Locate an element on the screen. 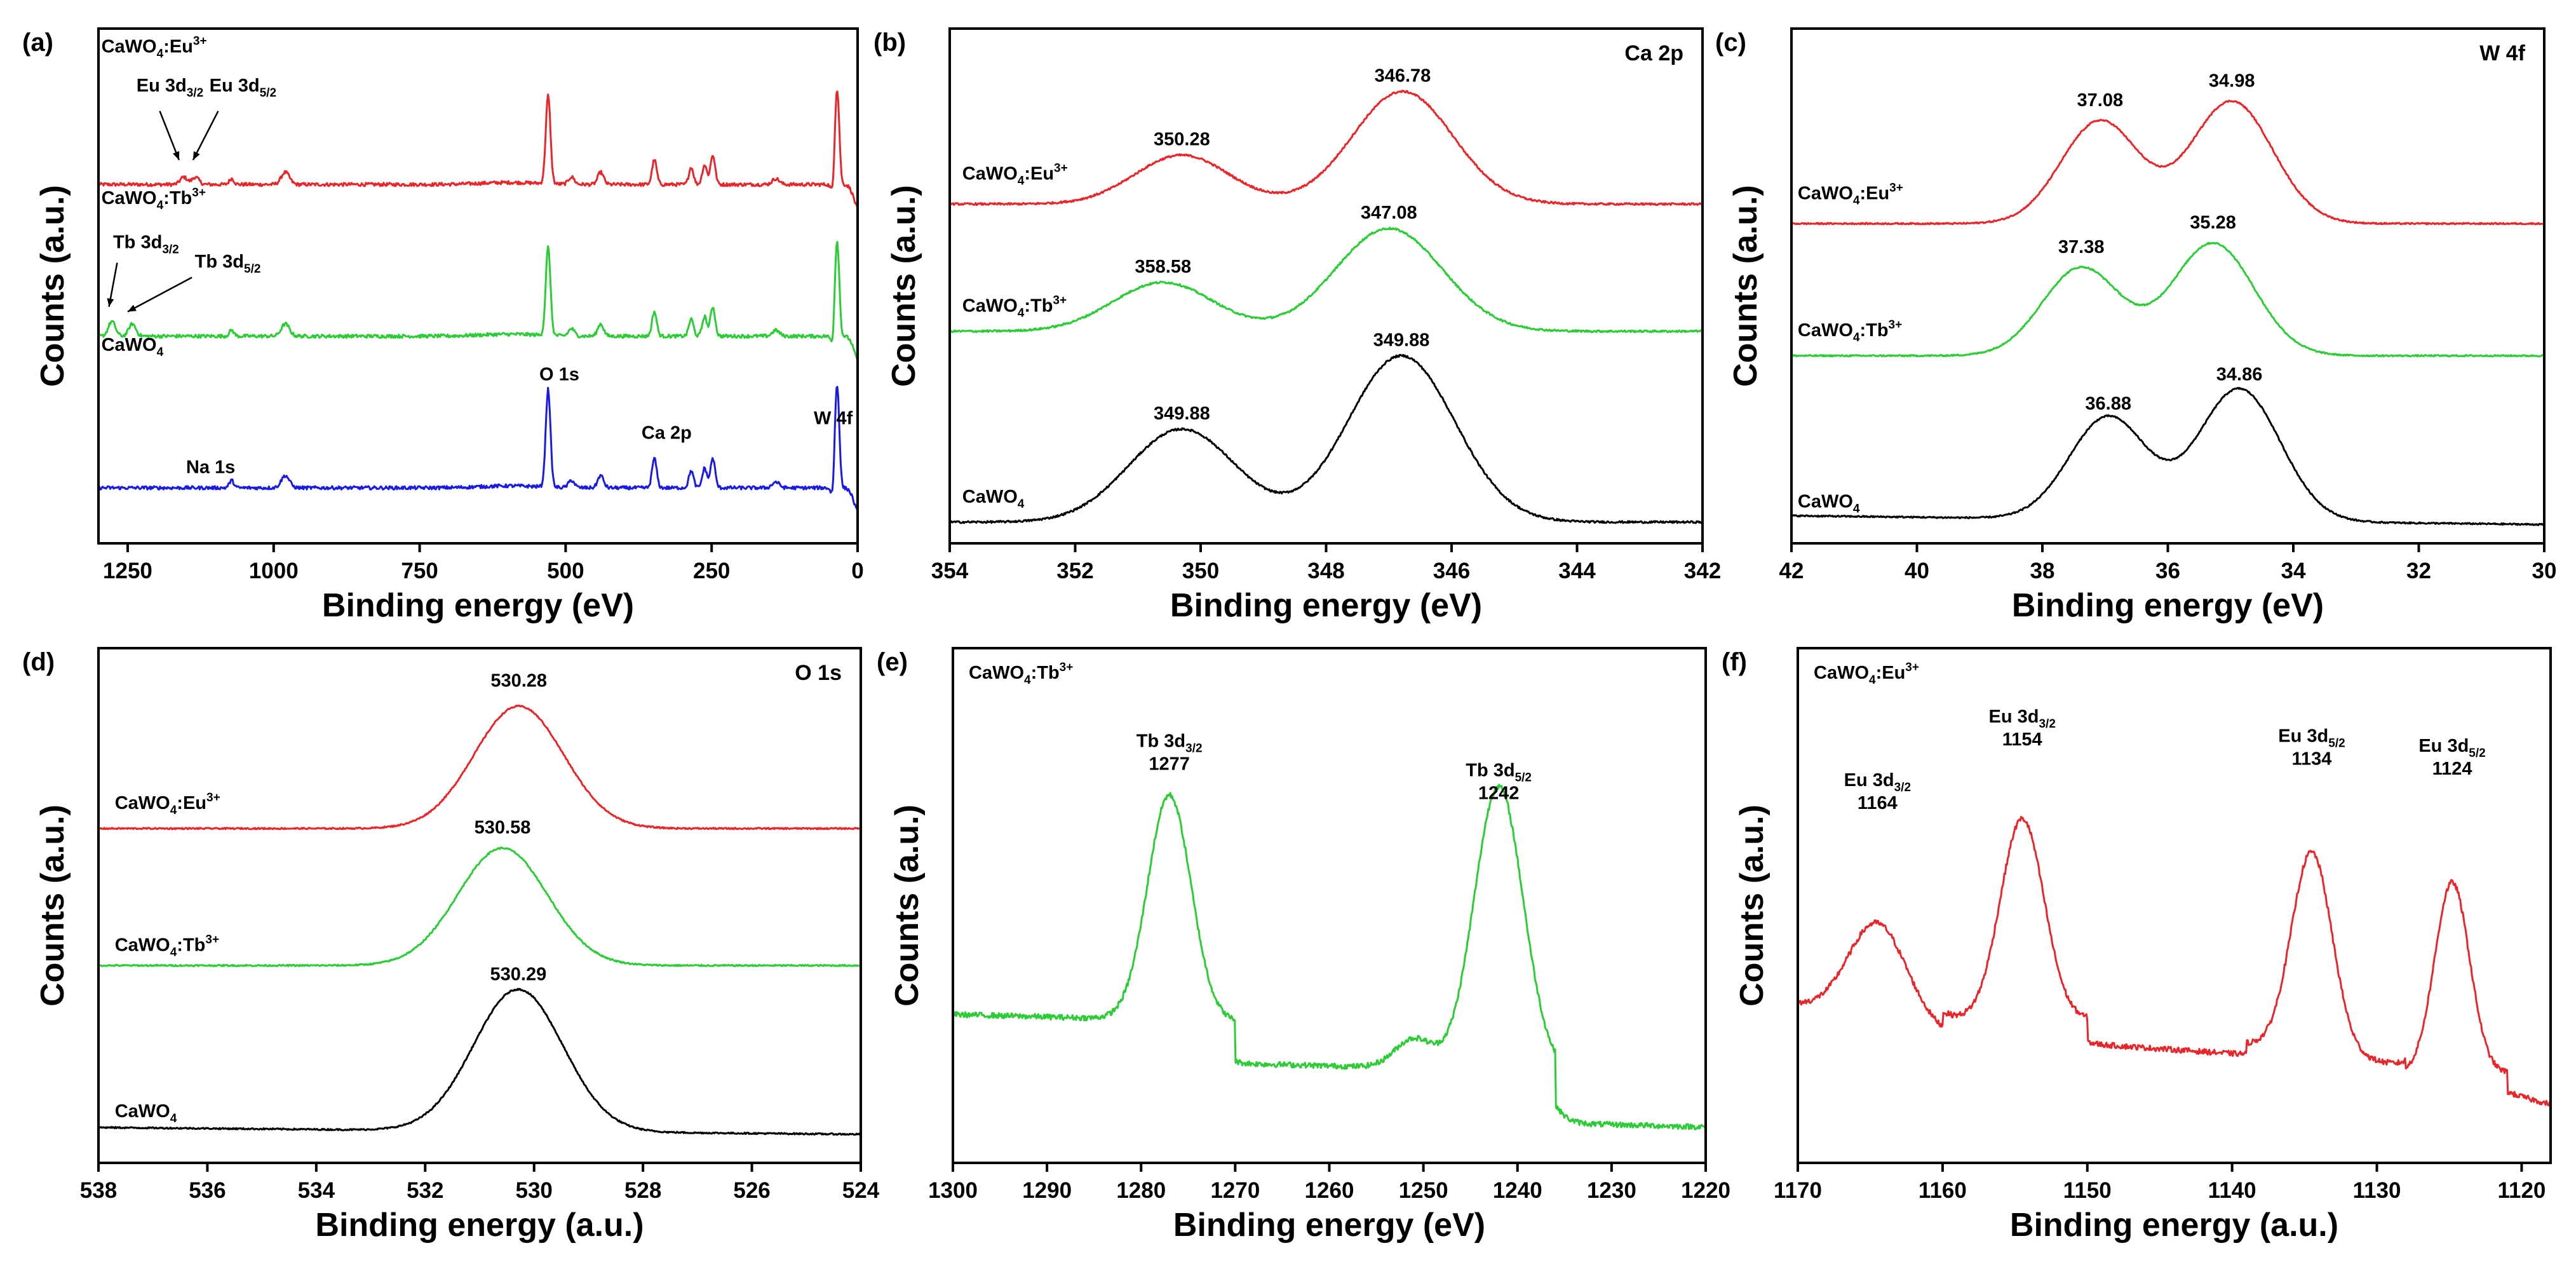  x-tick-label: 1140 is located at coordinates (2232, 1190).